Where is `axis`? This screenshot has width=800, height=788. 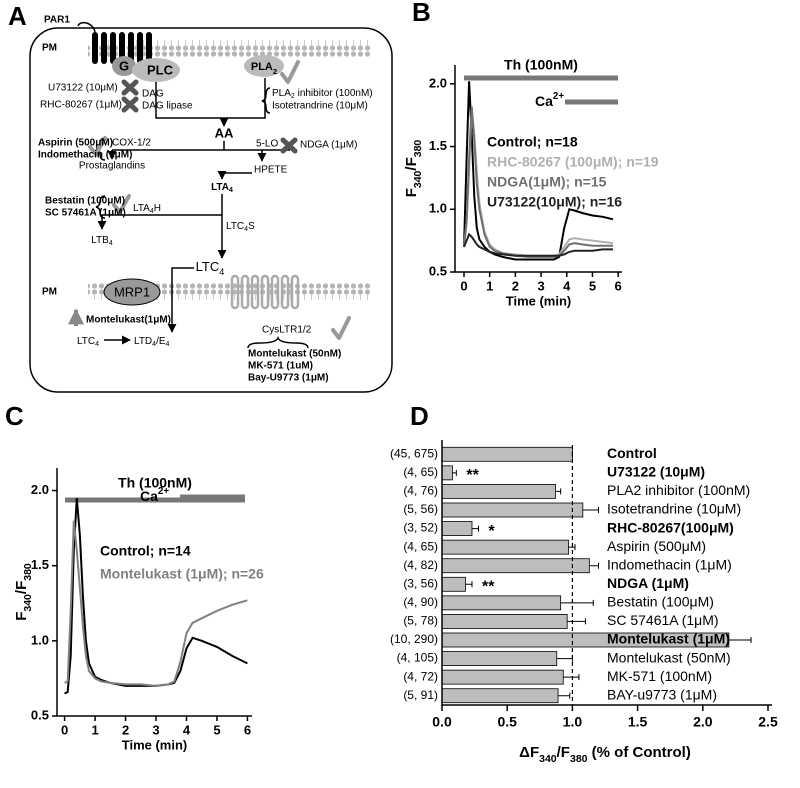 axis is located at coordinates (606, 573).